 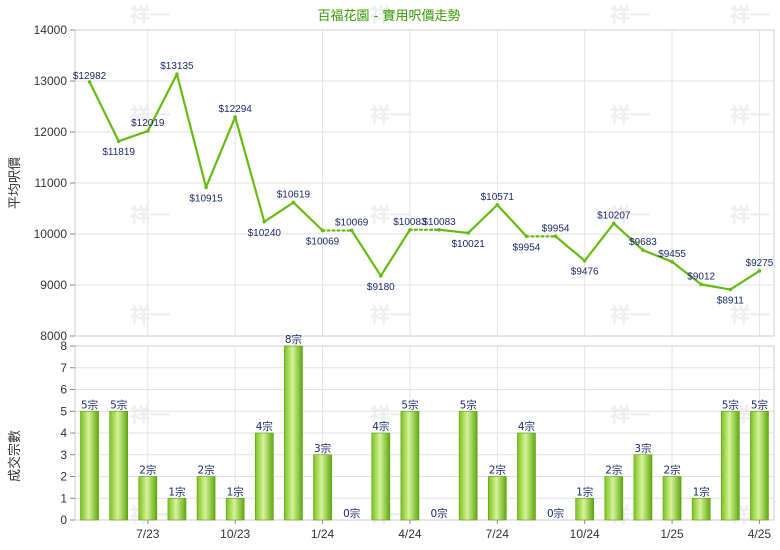 I want to click on line-point-label: $10207, so click(x=614, y=215).